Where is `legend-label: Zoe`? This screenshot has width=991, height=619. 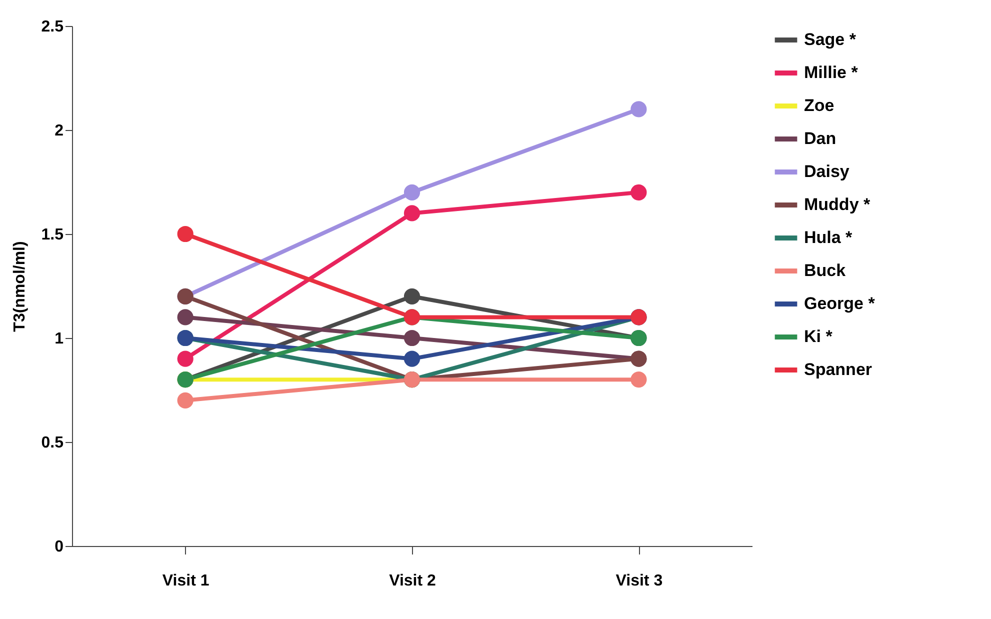 legend-label: Zoe is located at coordinates (819, 105).